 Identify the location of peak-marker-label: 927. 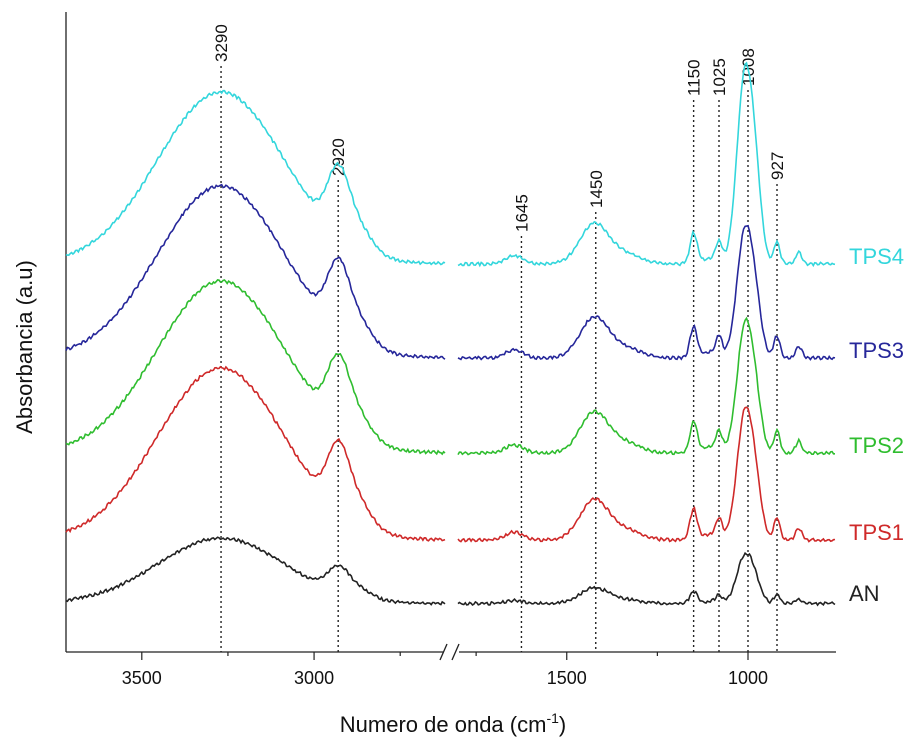
(777, 166).